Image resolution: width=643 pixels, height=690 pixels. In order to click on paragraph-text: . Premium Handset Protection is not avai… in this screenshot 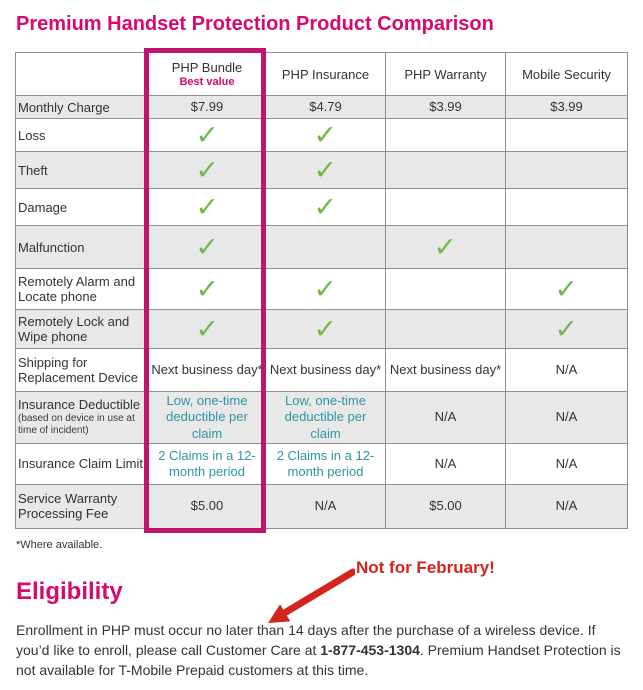, I will do `click(318, 659)`.